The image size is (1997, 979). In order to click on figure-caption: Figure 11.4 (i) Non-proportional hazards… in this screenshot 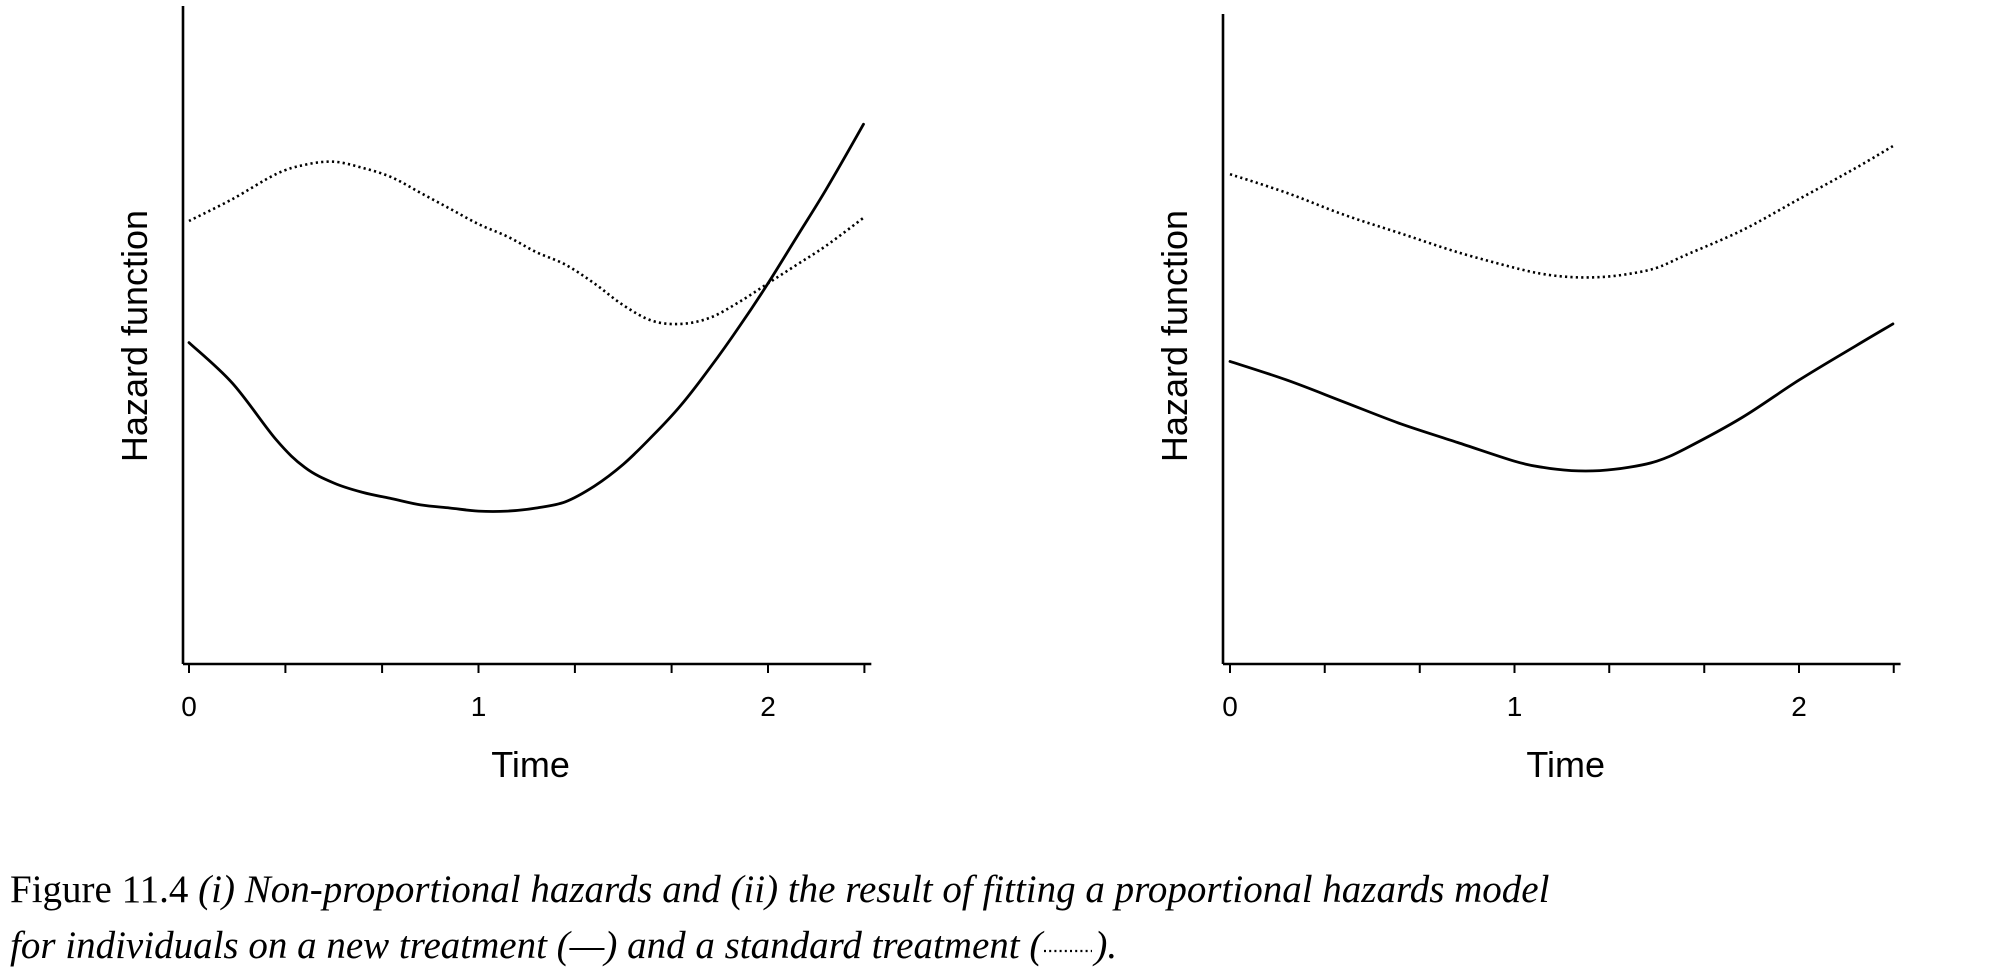, I will do `click(1002, 918)`.